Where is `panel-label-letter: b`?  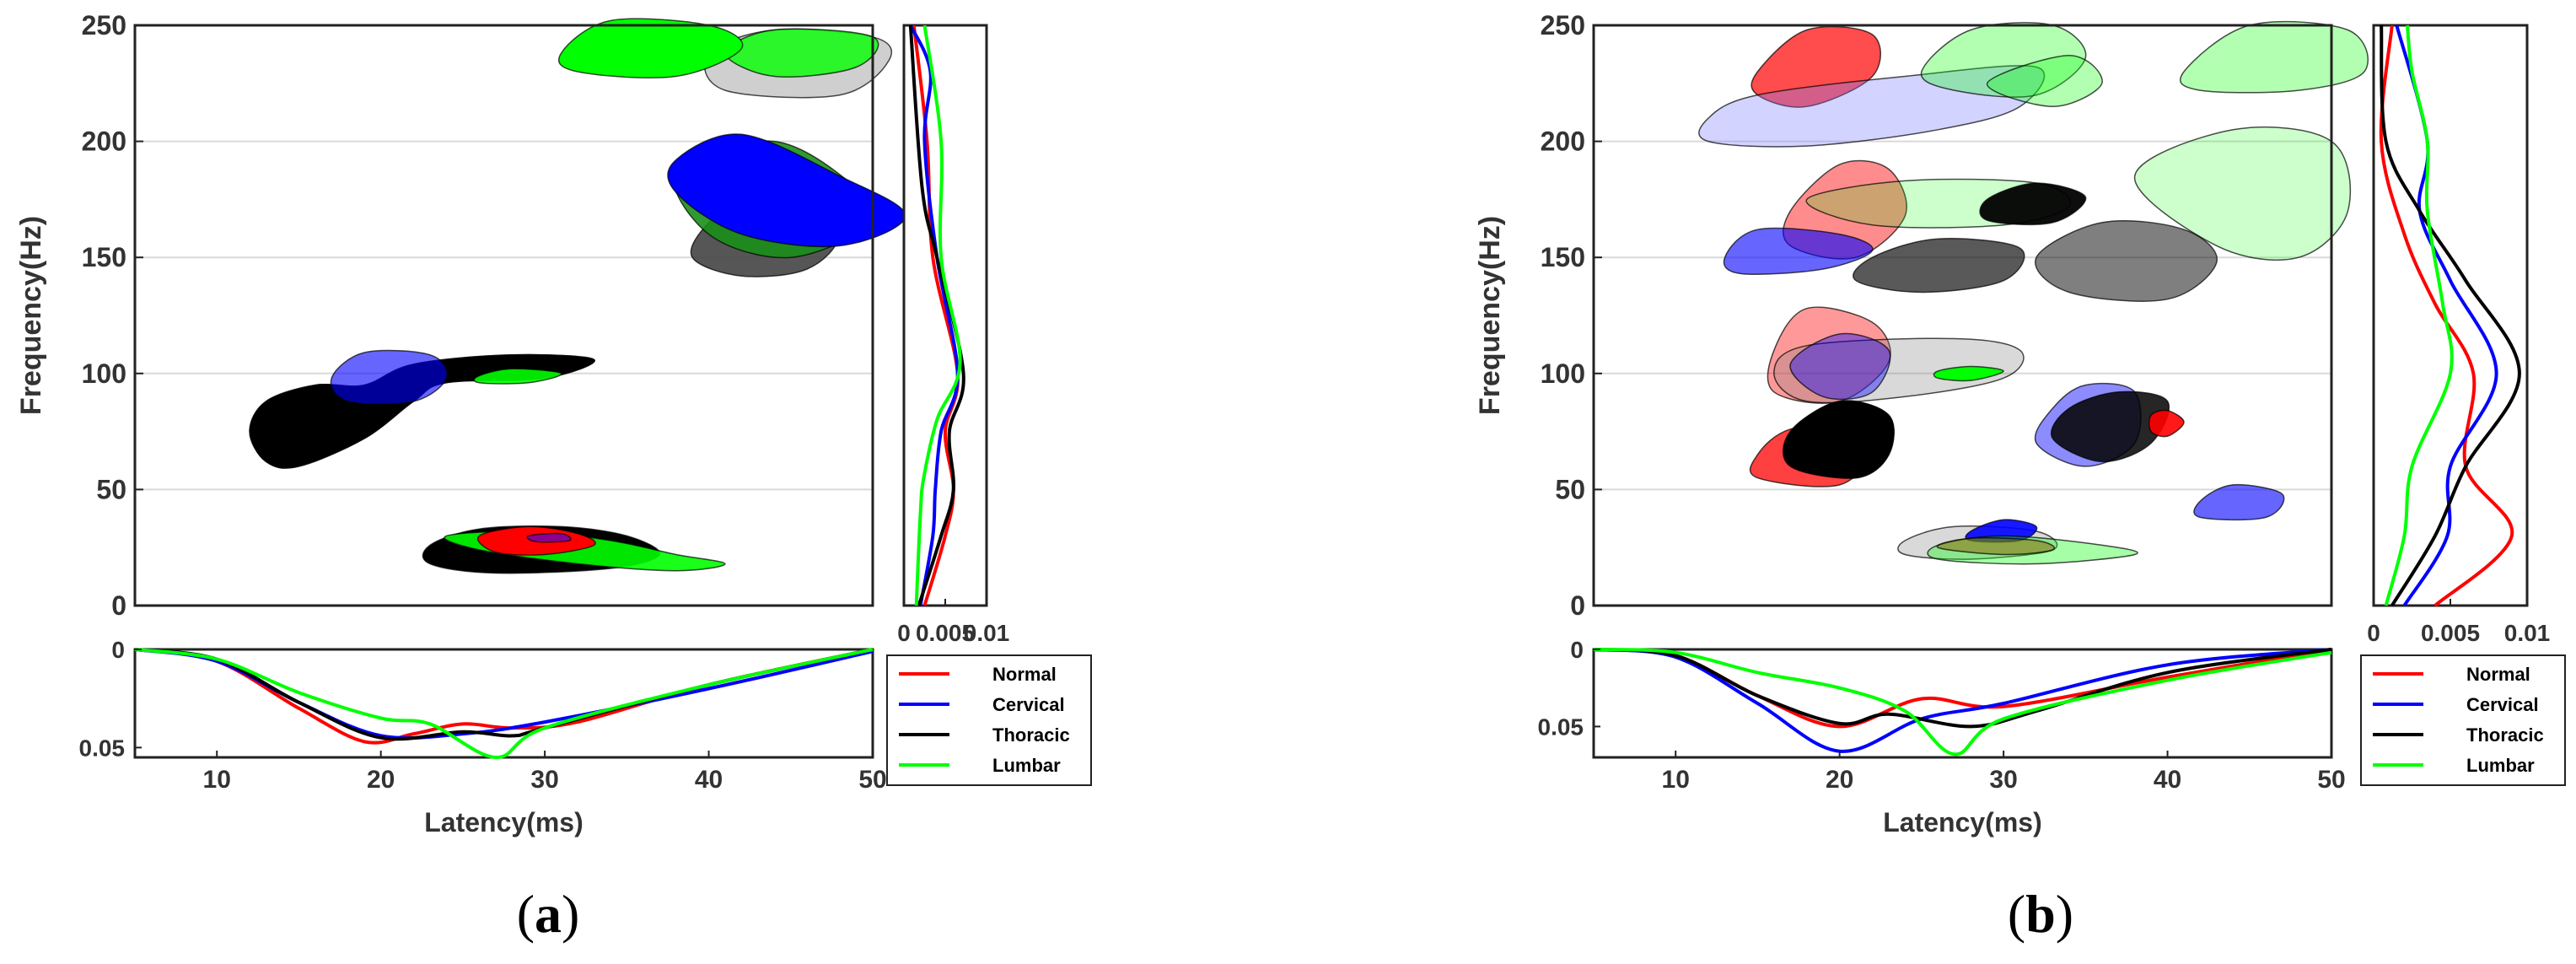 panel-label-letter: b is located at coordinates (2040, 914).